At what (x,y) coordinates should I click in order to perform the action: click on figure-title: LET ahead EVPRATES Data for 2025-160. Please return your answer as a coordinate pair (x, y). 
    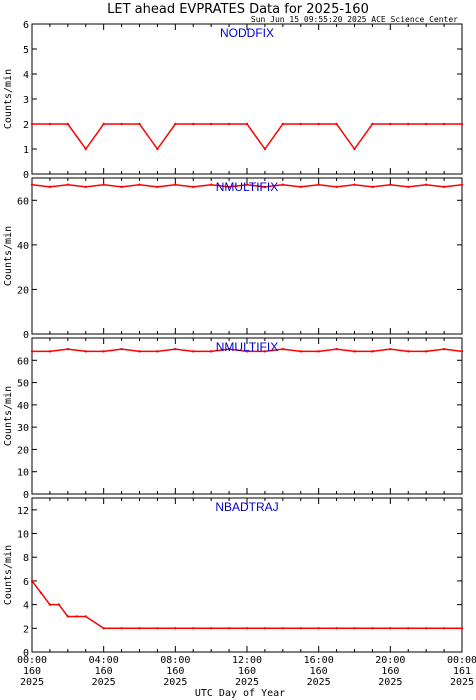
    Looking at the image, I should click on (238, 9).